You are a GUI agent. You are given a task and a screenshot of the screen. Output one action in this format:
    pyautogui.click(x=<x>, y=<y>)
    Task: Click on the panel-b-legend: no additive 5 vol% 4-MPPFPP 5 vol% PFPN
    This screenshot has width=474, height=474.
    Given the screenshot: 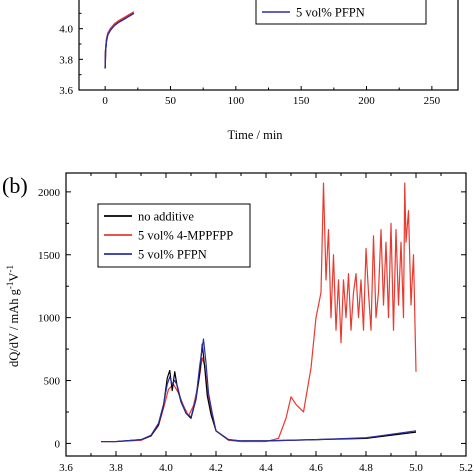 What is the action you would take?
    pyautogui.click(x=174, y=235)
    